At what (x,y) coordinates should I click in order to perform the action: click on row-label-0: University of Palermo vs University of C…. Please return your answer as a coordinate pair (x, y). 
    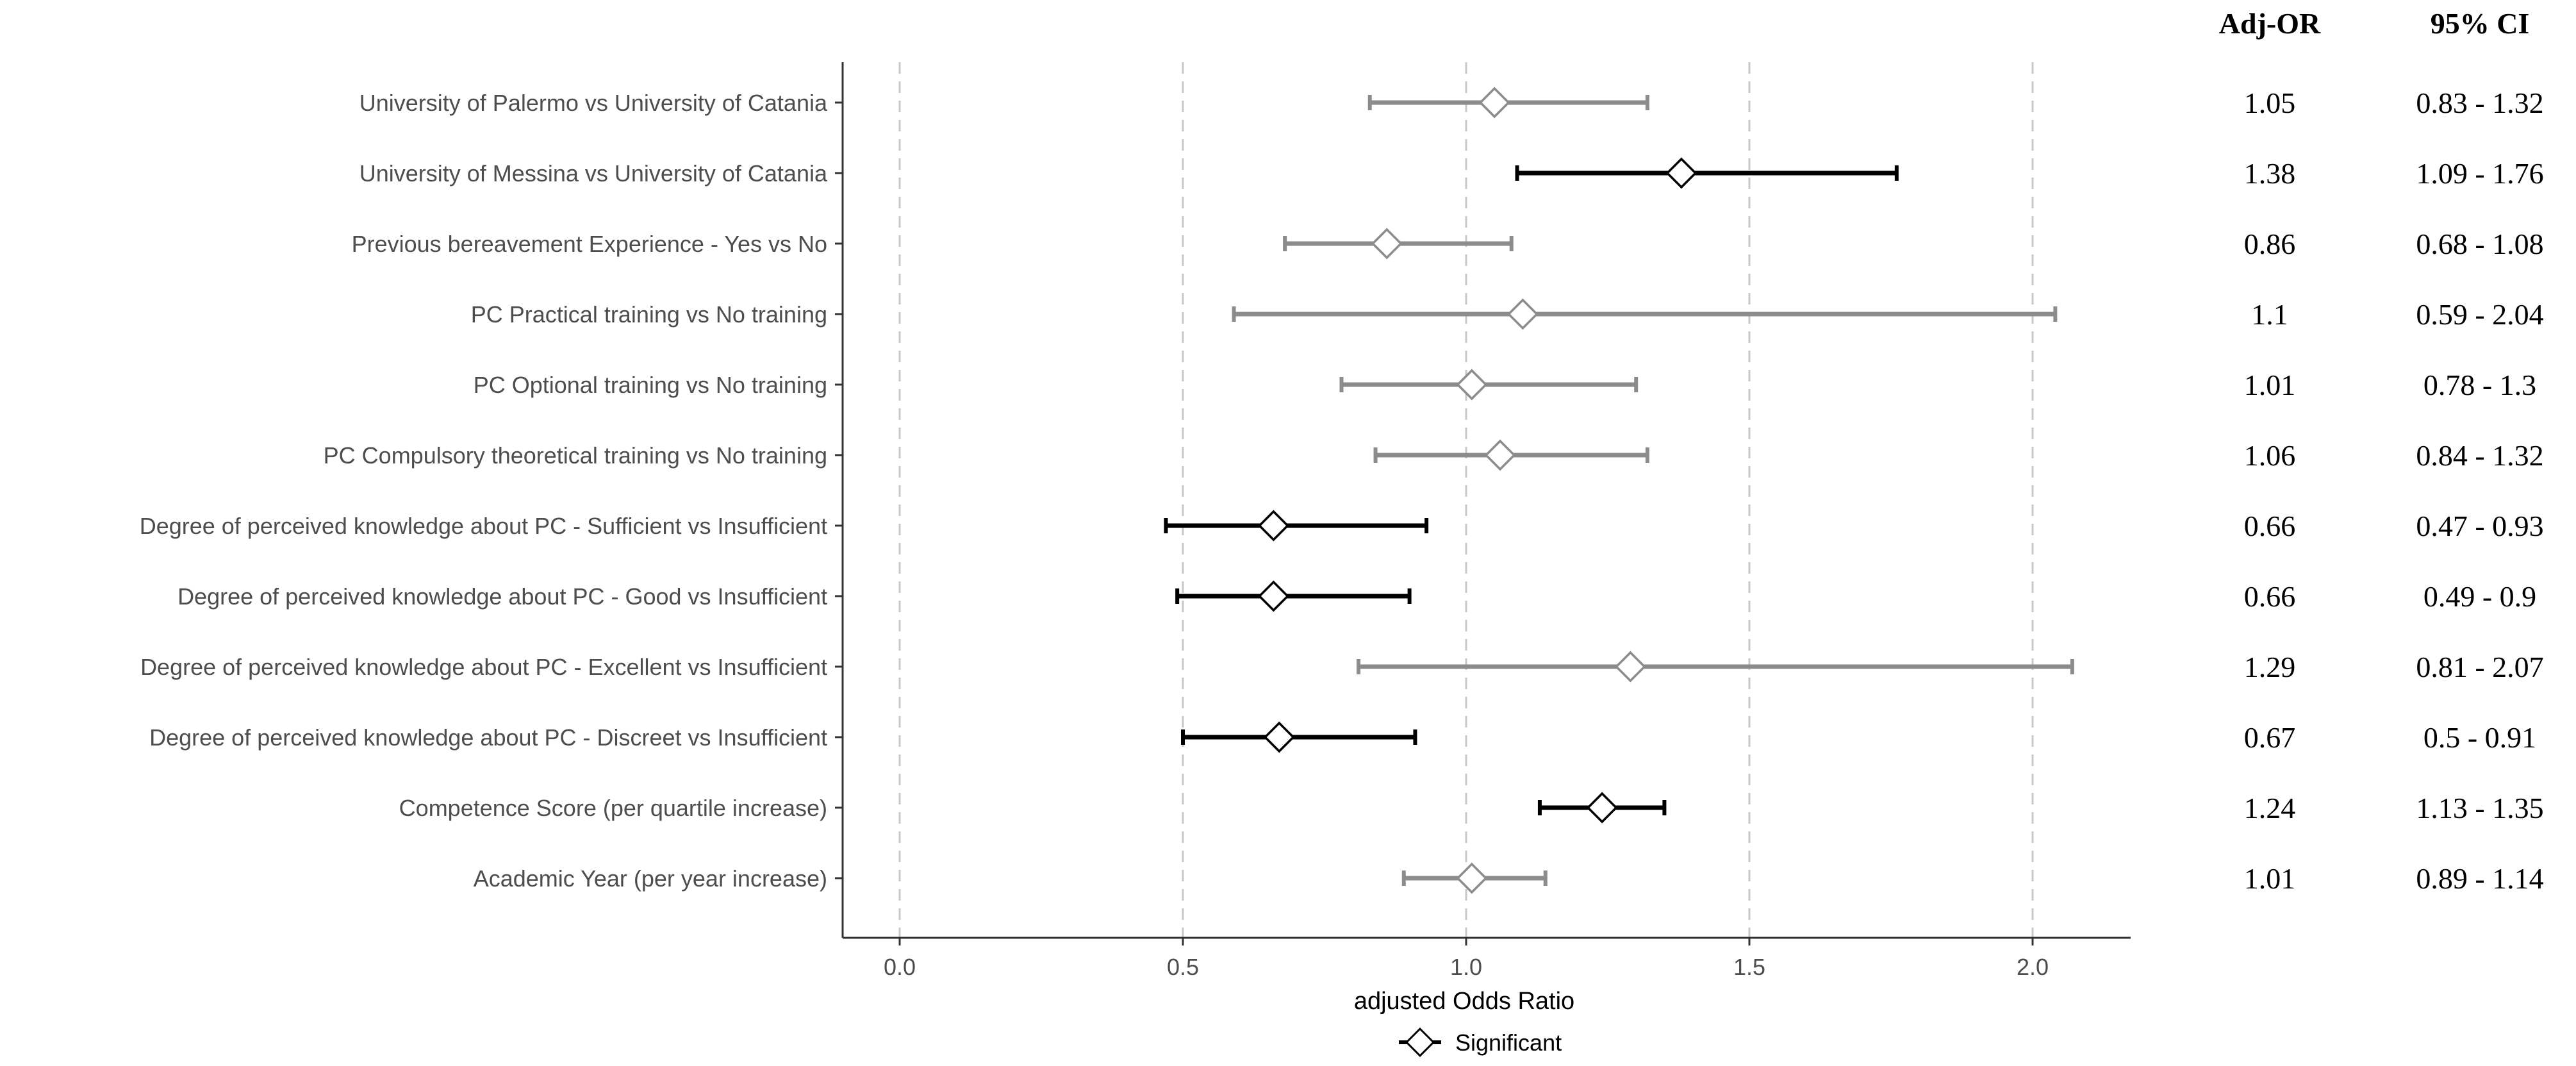
    Looking at the image, I should click on (593, 103).